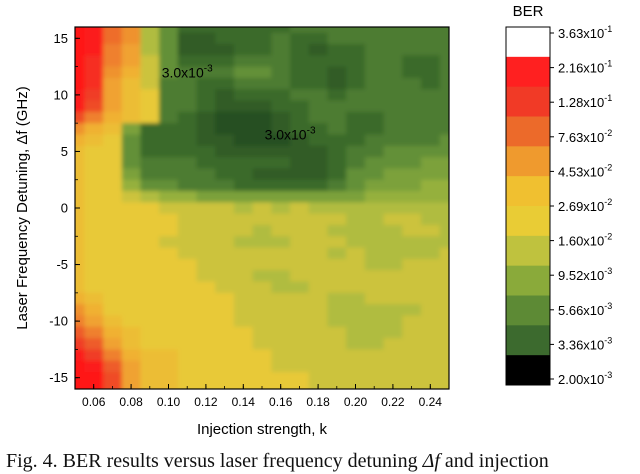 The height and width of the screenshot is (474, 640). What do you see at coordinates (585, 240) in the screenshot?
I see `colorbar-label: 1.60x10⁻²` at bounding box center [585, 240].